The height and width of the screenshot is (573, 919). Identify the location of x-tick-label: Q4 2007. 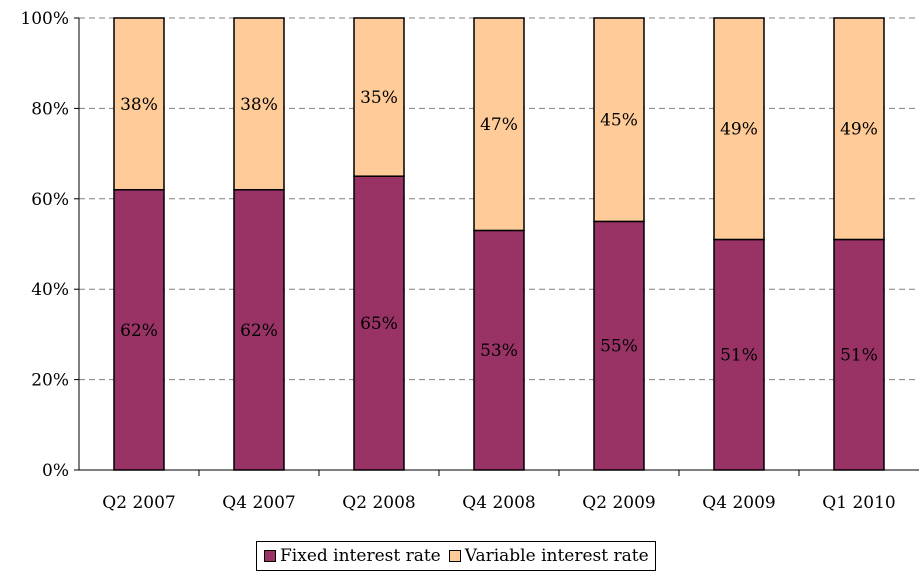
(258, 503).